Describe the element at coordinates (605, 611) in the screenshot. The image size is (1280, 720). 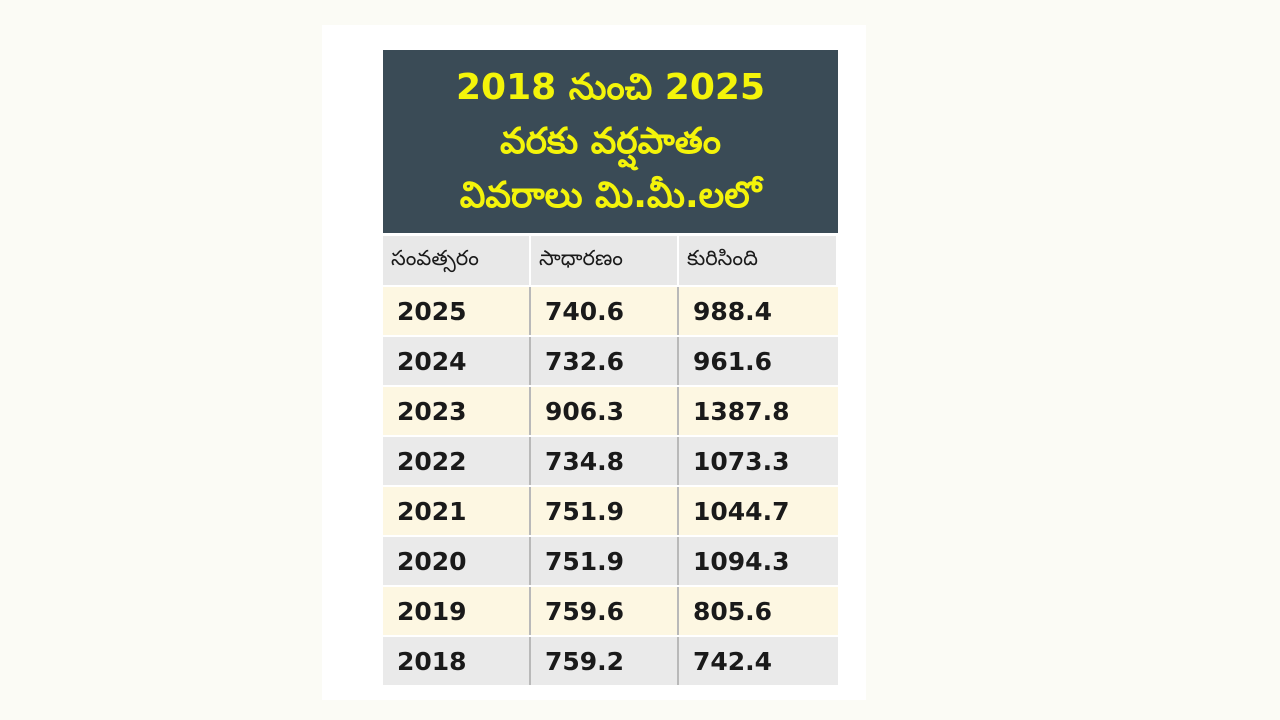
I see `table-cell: 759.6` at that location.